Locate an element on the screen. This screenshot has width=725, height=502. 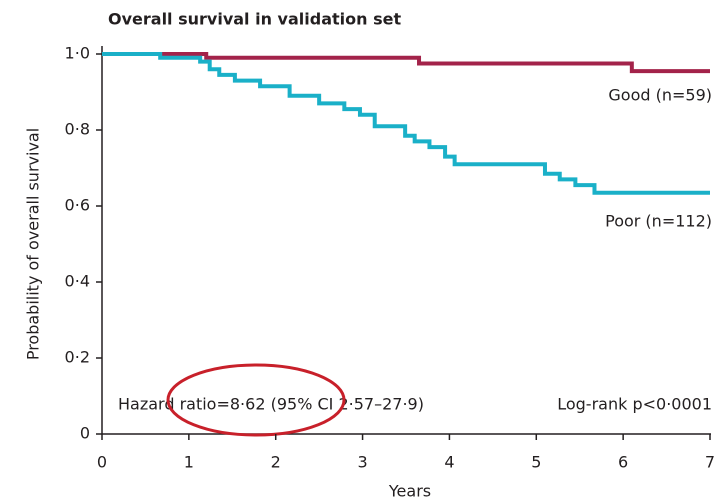
x-tick-label: 0 is located at coordinates (102, 462).